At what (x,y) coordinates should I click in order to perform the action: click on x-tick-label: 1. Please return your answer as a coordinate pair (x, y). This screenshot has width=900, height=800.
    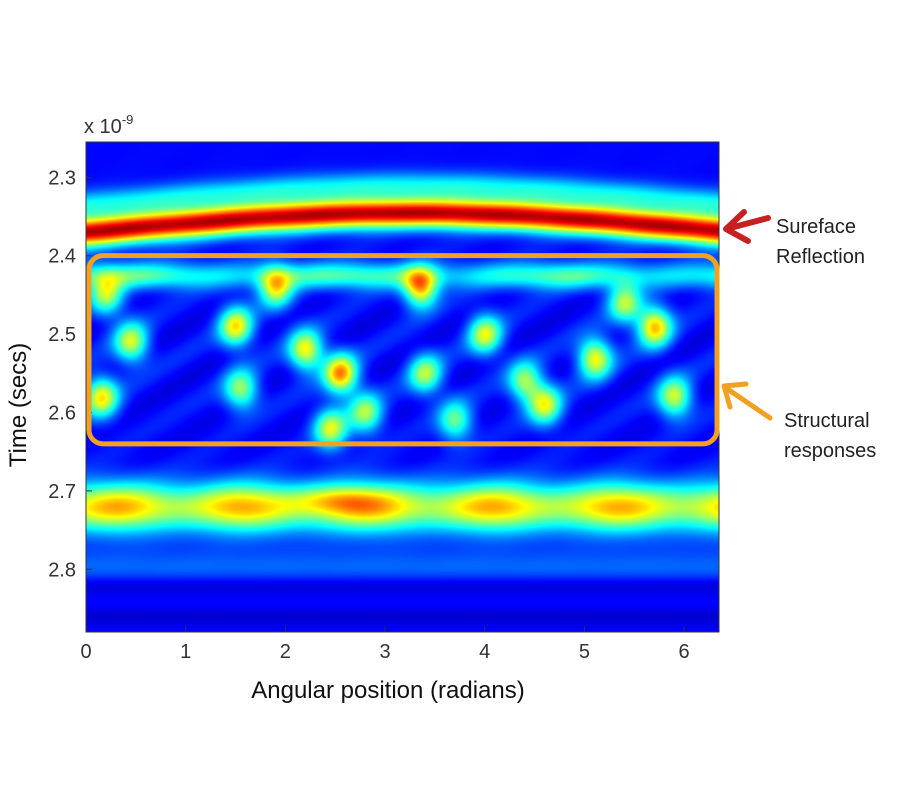
    Looking at the image, I should click on (185, 652).